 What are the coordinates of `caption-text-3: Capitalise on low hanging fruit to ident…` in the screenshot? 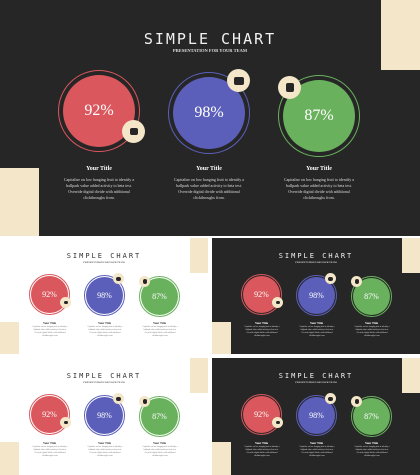 It's located at (319, 188).